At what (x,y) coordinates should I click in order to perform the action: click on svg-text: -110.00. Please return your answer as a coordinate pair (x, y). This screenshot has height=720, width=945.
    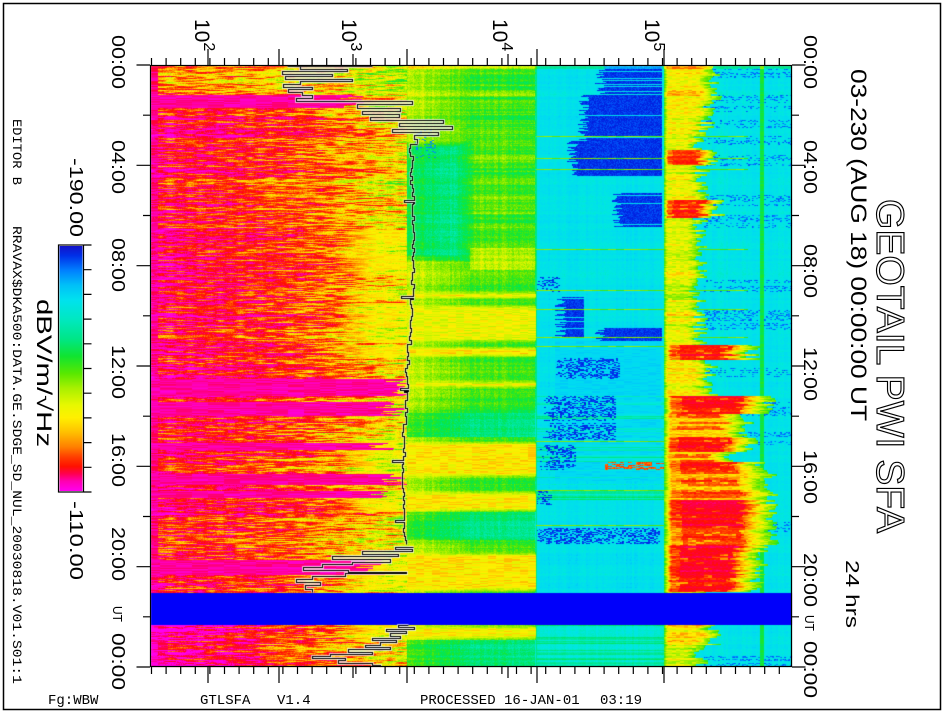
    Looking at the image, I should click on (76, 540).